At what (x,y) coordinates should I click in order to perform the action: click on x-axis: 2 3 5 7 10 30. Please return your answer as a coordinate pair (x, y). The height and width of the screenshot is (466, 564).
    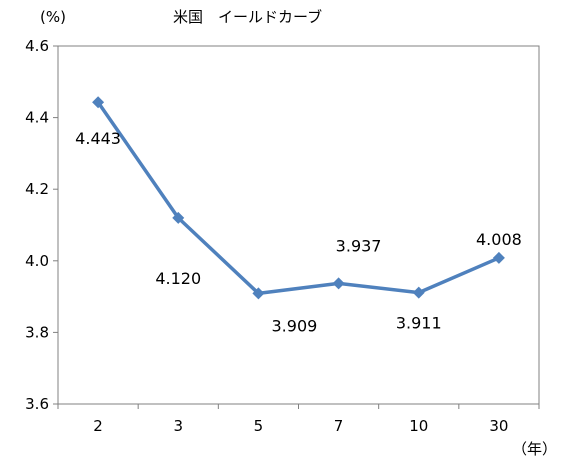
    Looking at the image, I should click on (298, 419).